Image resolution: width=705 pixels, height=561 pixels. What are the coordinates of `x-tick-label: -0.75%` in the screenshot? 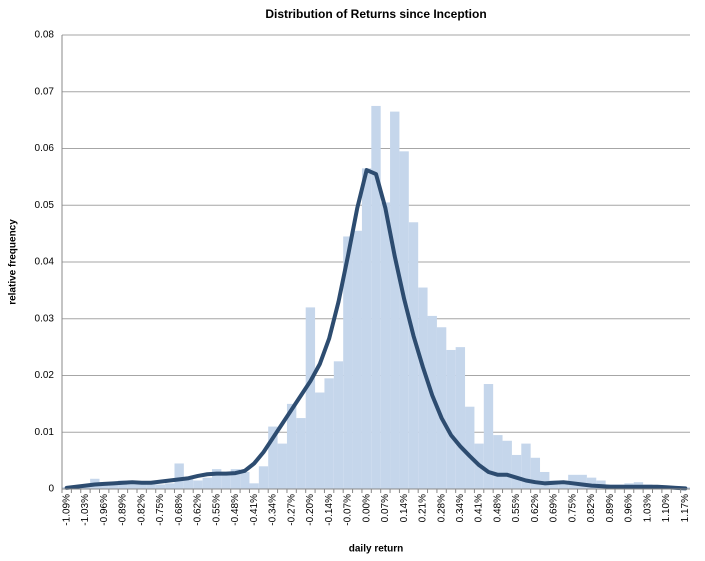 It's located at (160, 510).